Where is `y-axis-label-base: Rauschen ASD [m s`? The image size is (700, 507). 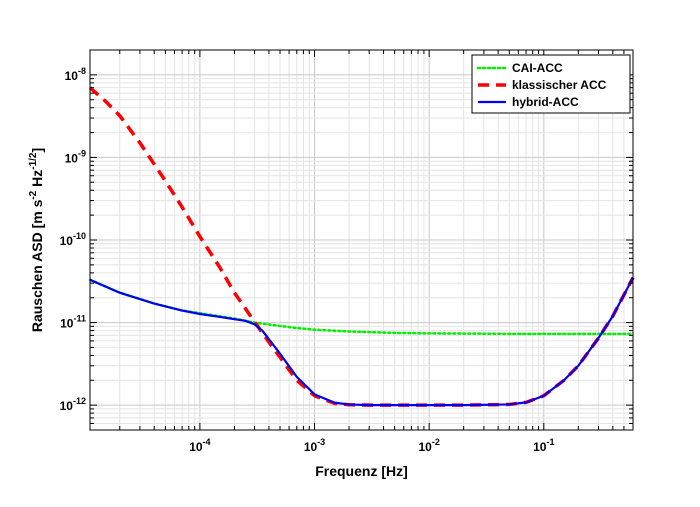
y-axis-label-base: Rauschen ASD [m s is located at coordinates (37, 265).